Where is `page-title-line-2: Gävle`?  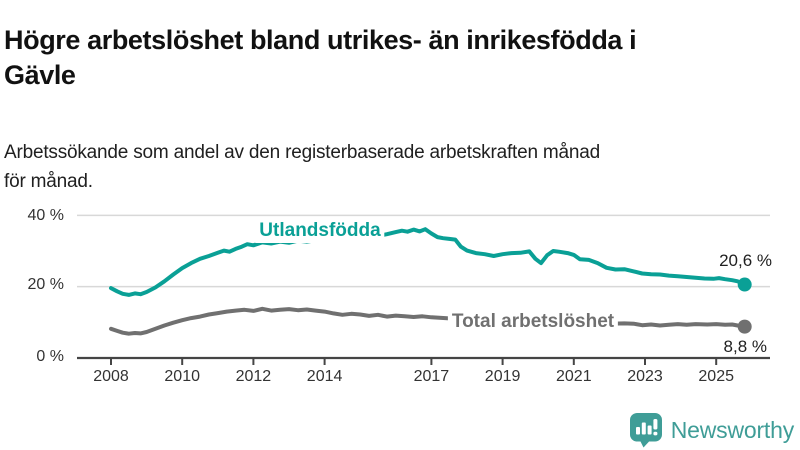 page-title-line-2: Gävle is located at coordinates (40, 75).